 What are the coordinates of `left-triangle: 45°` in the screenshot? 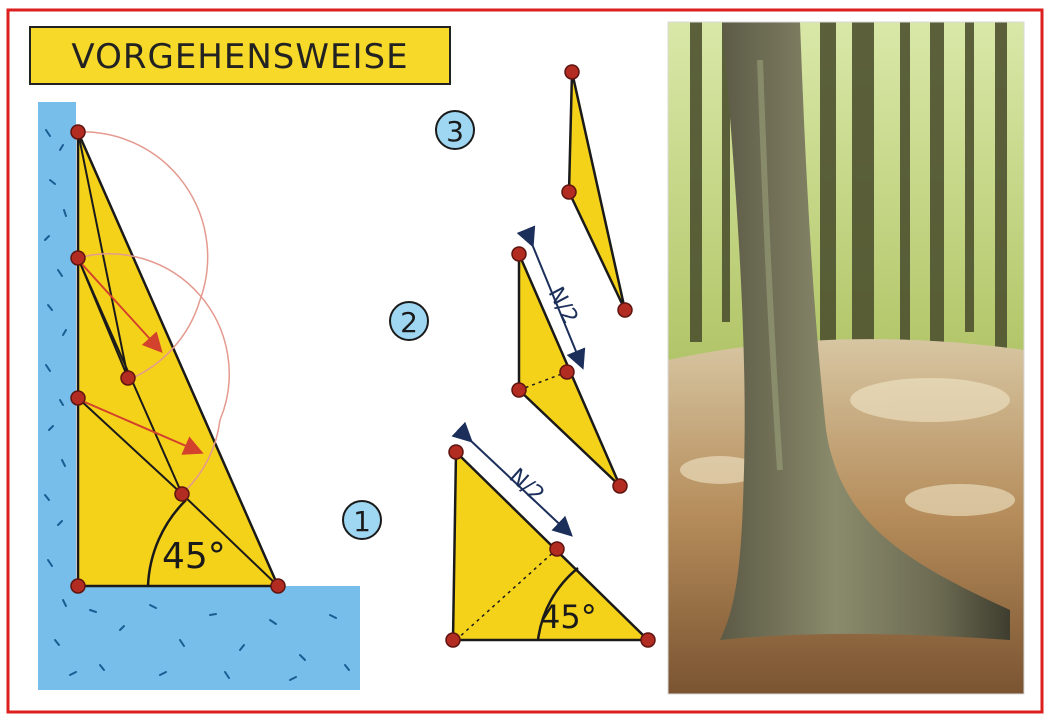 It's located at (178, 359).